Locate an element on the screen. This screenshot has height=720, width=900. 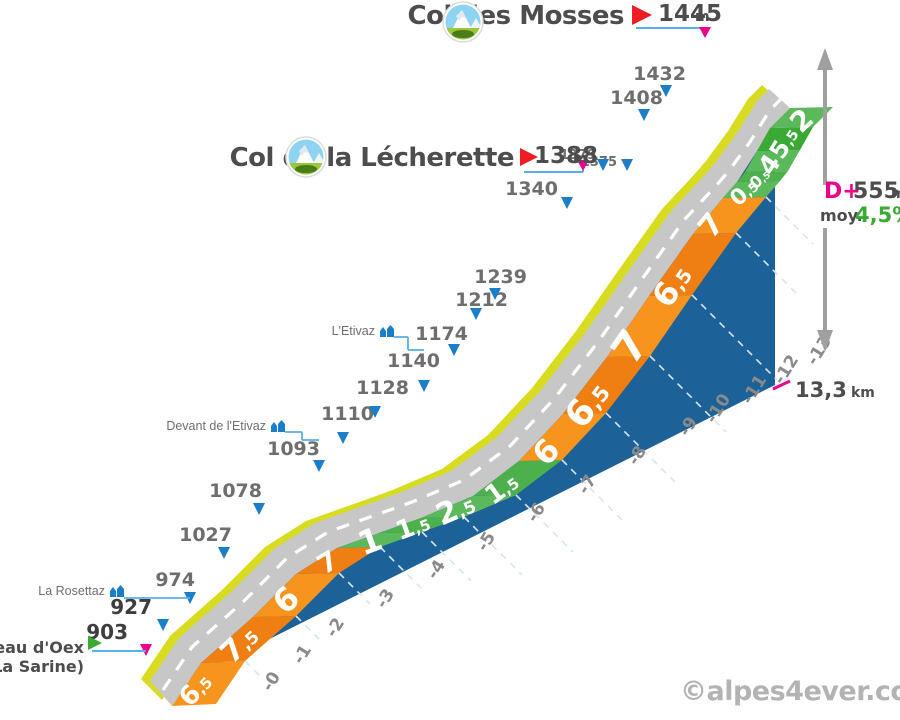
distance-tick is located at coordinates (781, 385).